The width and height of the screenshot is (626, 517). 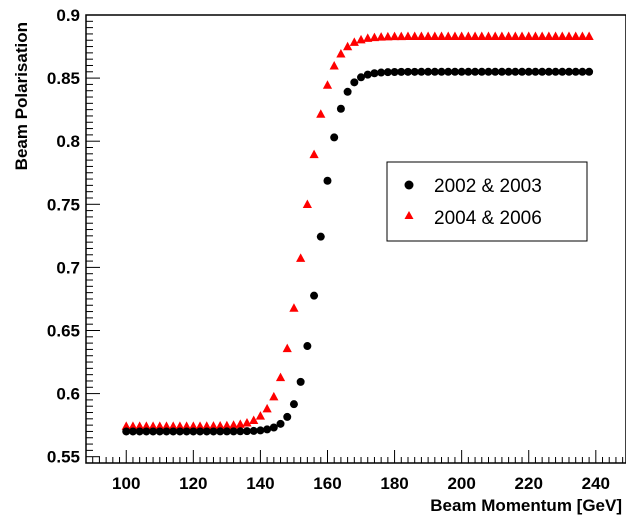 I want to click on y-tick-label: 0.8, so click(x=68, y=141).